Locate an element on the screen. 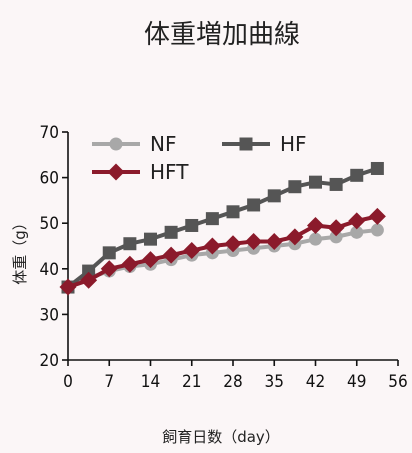  legend: NF HF HFT is located at coordinates (199, 158).